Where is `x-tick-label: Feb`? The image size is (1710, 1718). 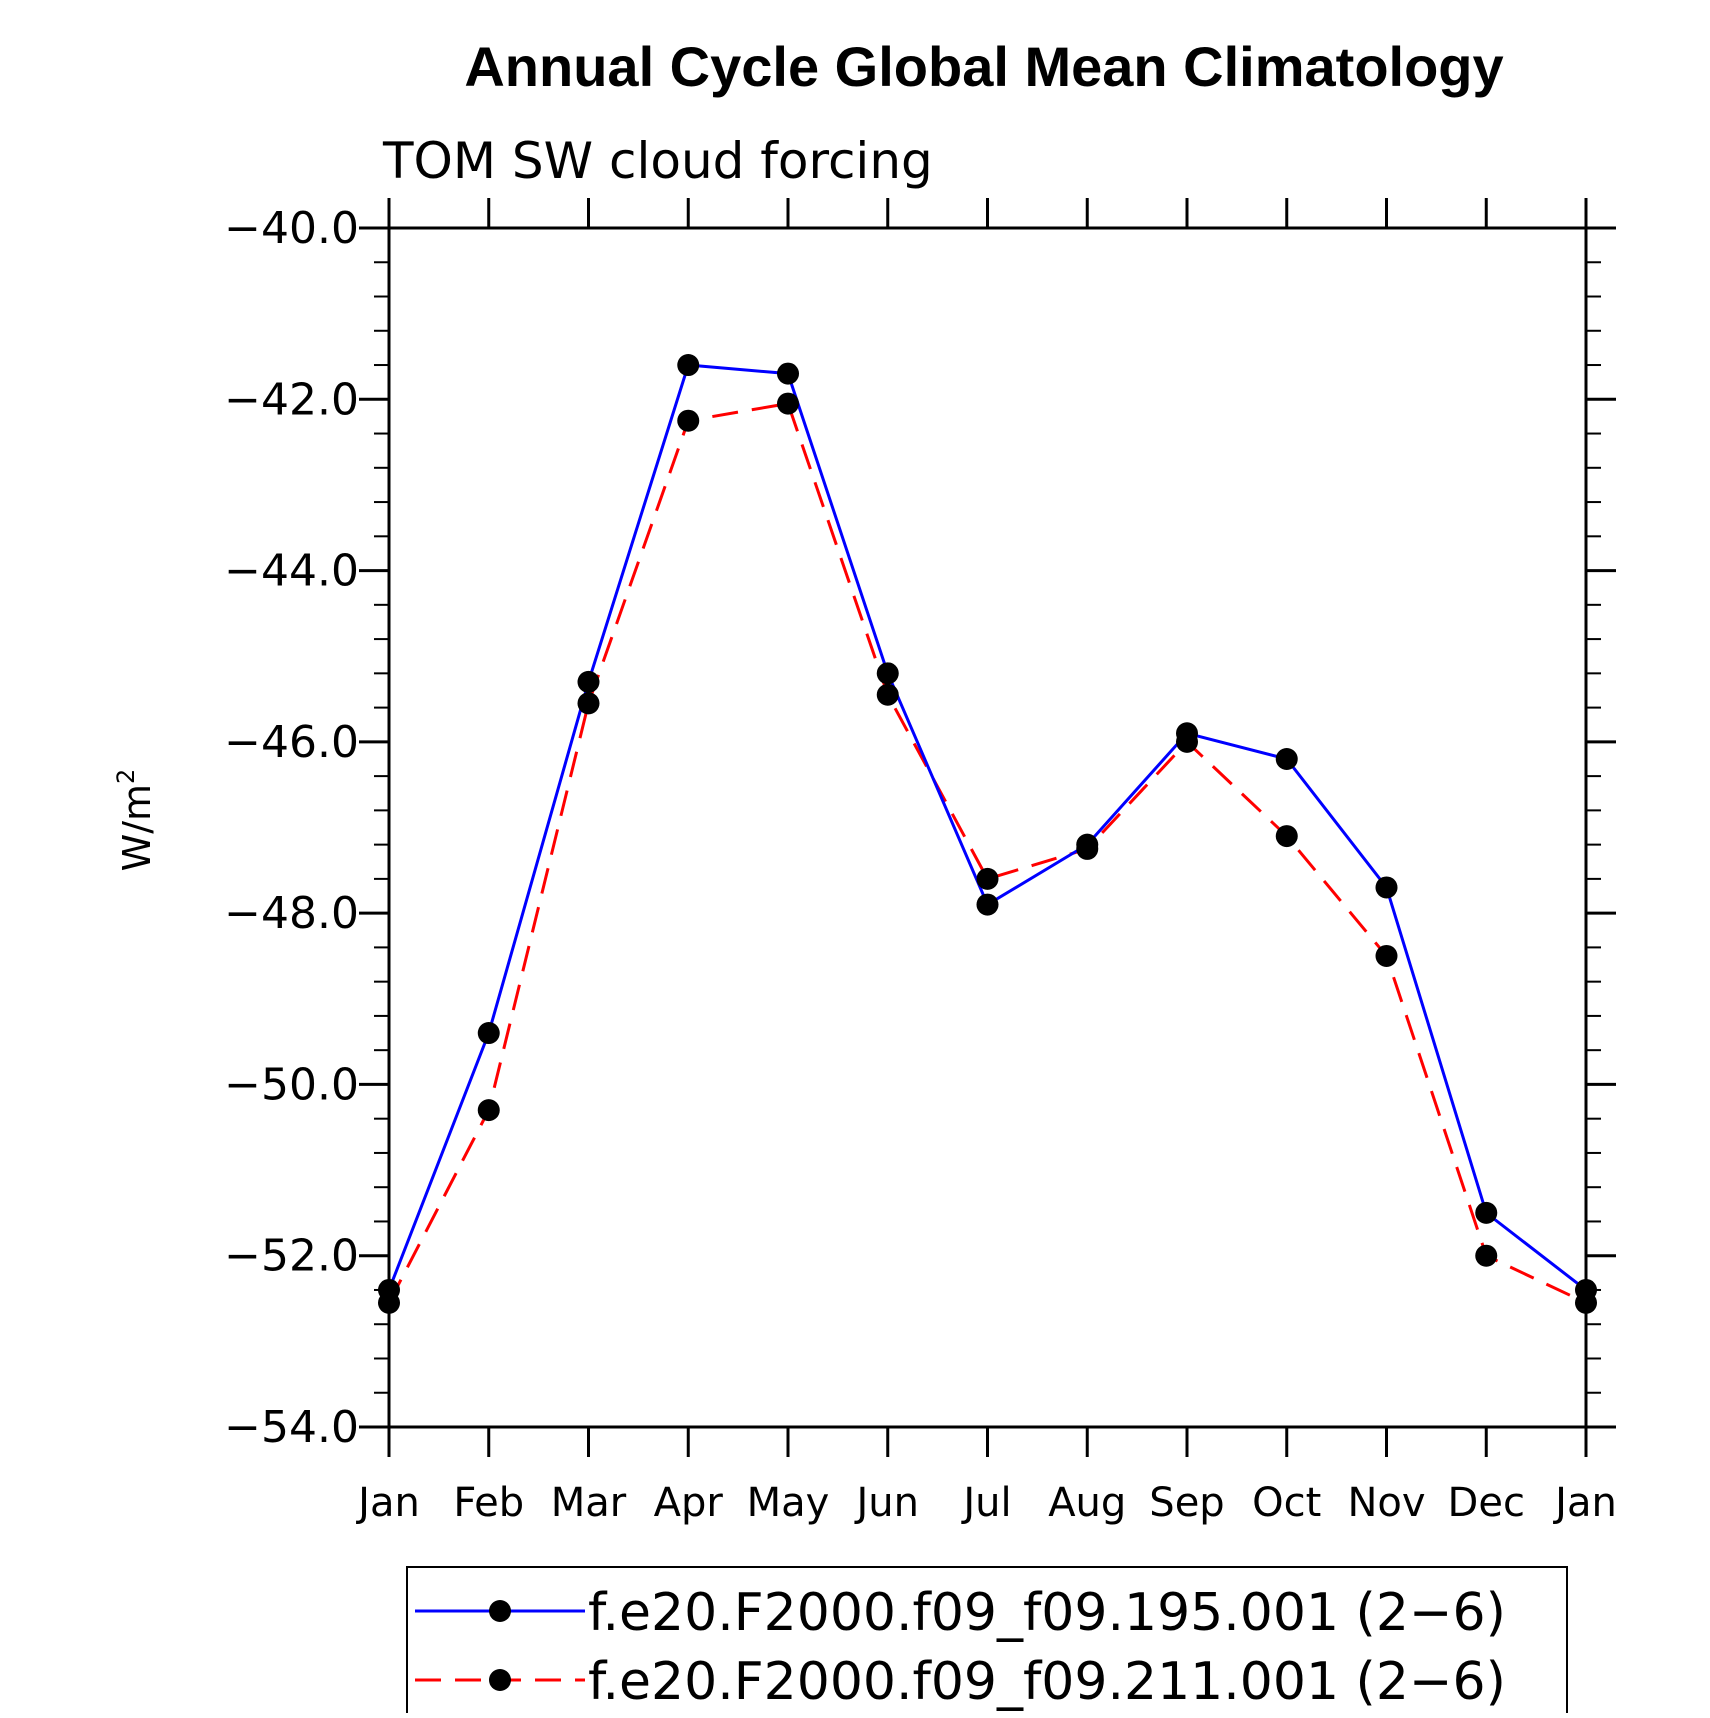 x-tick-label: Feb is located at coordinates (488, 1503).